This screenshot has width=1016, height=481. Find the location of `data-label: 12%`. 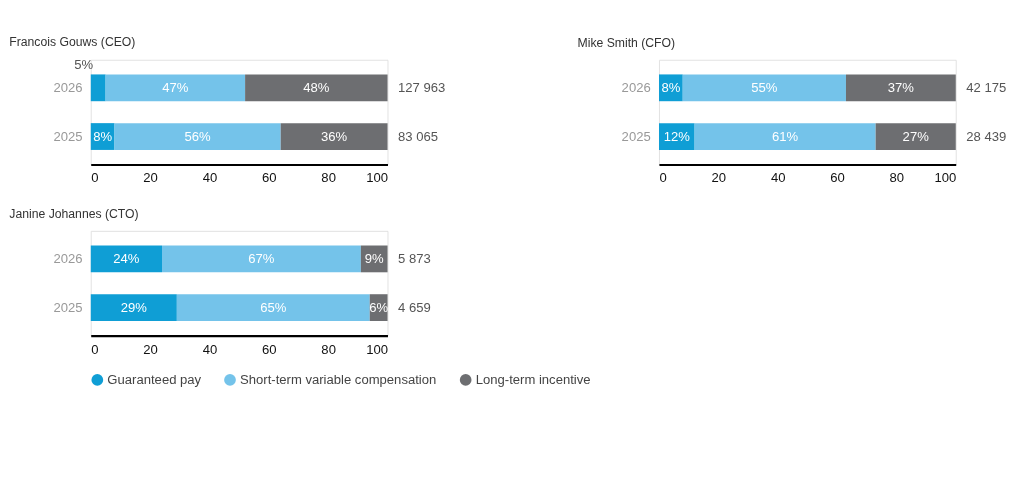

data-label: 12% is located at coordinates (677, 136).